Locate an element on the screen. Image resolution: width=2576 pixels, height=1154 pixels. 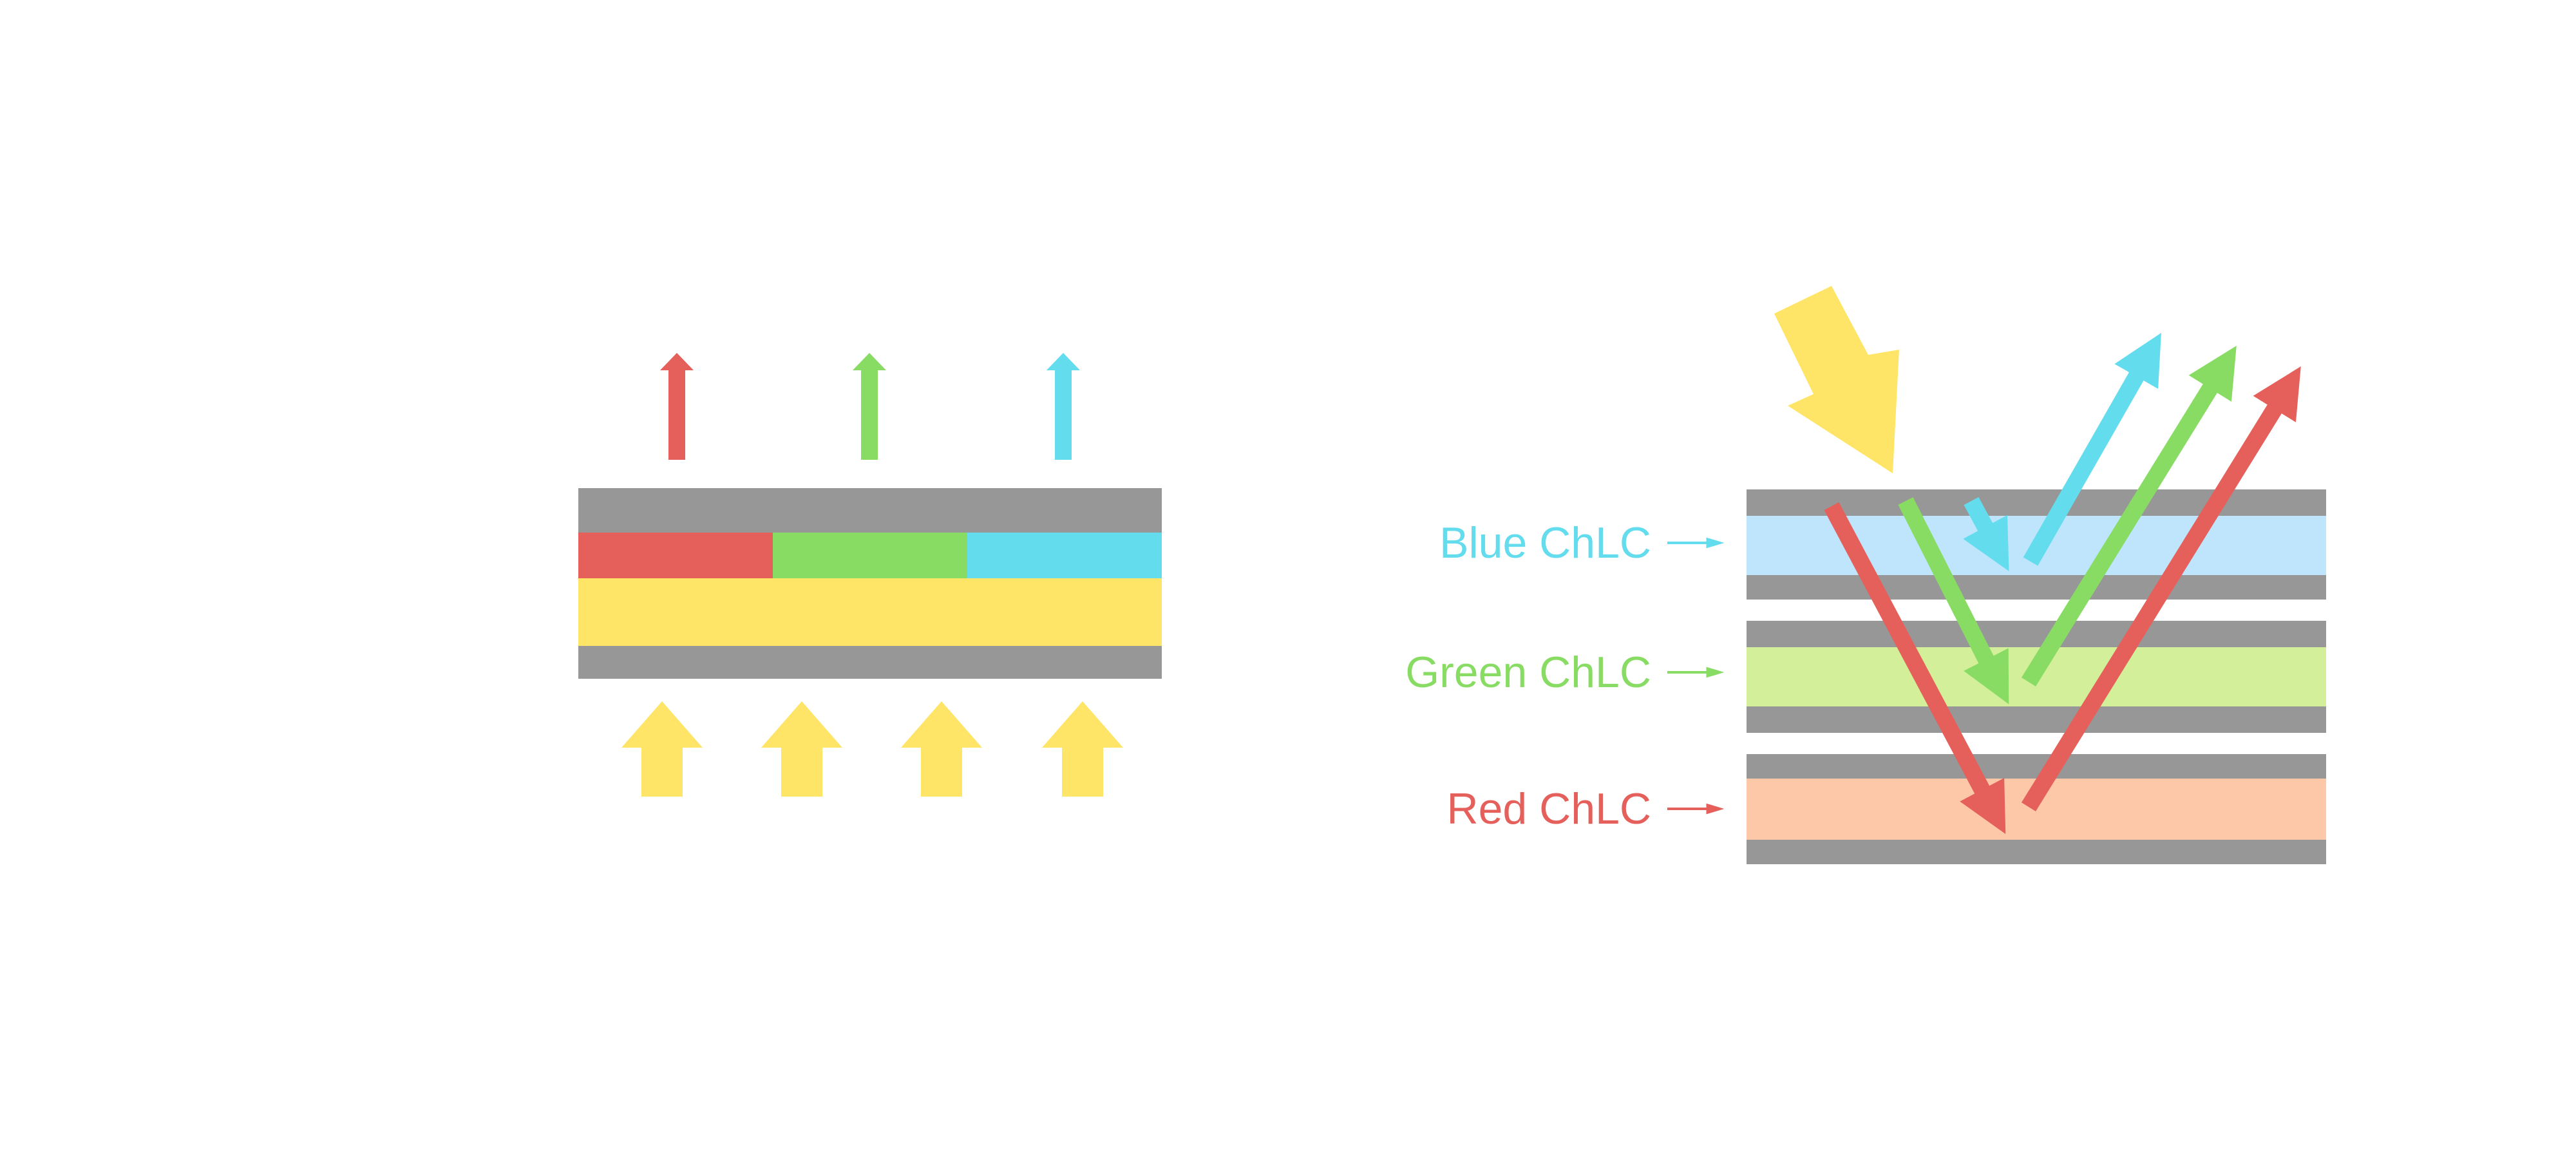
light-ray-arrows is located at coordinates (2062, 583).